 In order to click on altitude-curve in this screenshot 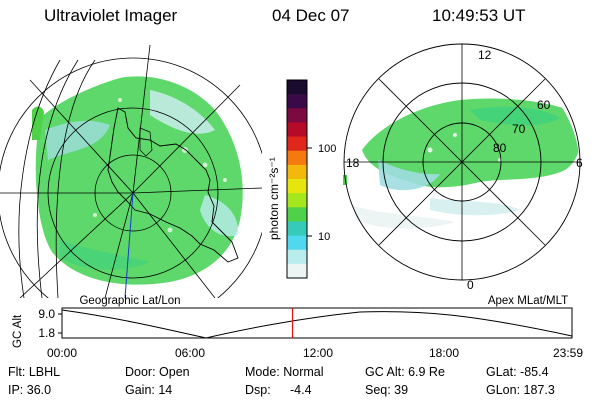, I will do `click(317, 324)`.